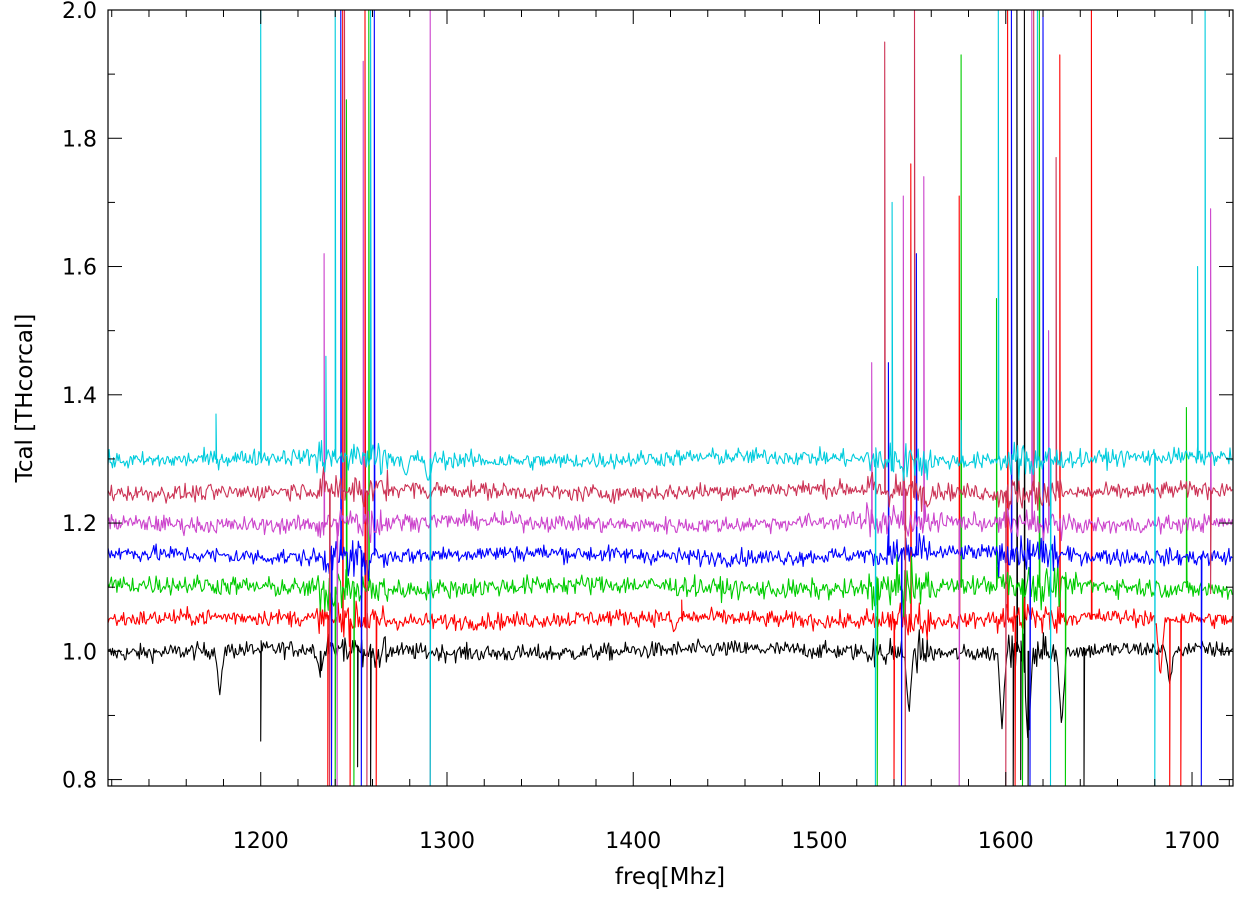  Describe the element at coordinates (261, 841) in the screenshot. I see `x-tick-label: 1200` at that location.